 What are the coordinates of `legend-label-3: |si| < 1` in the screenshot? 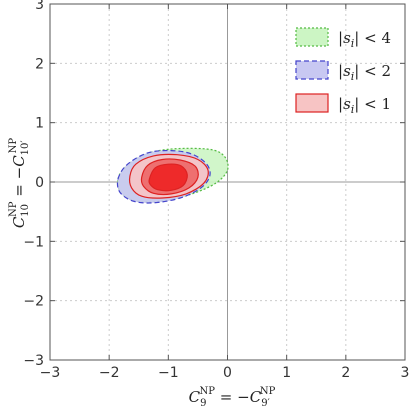 It's located at (364, 105).